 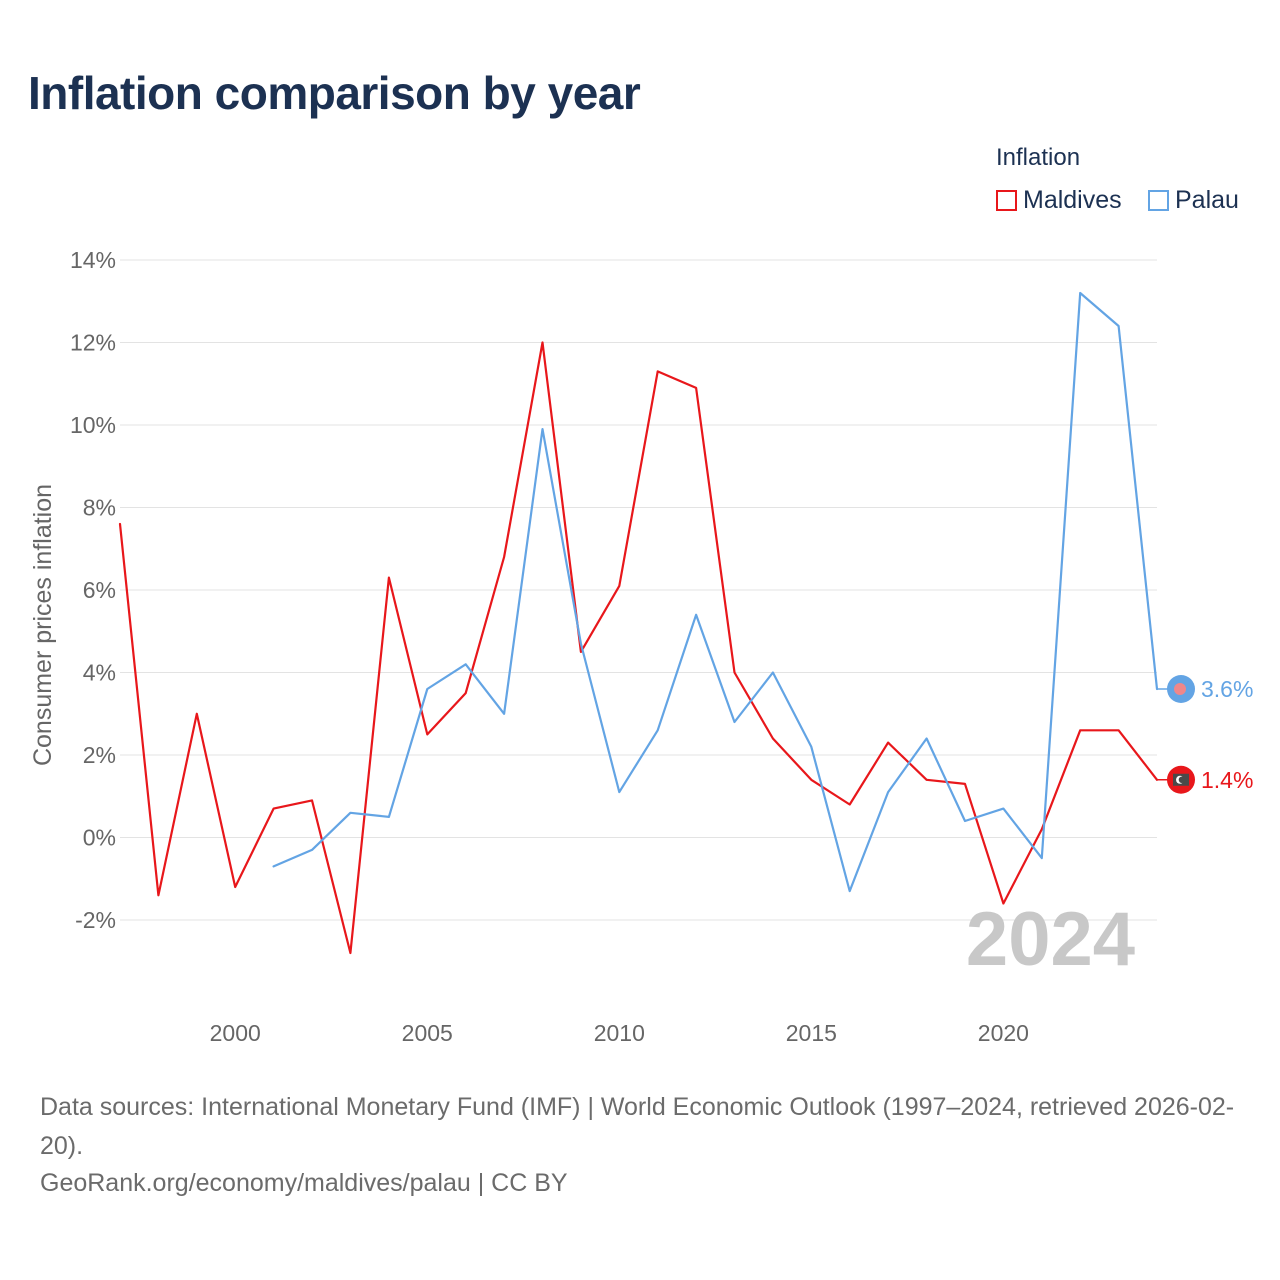 What do you see at coordinates (427, 1033) in the screenshot?
I see `x-tick-label: 2005` at bounding box center [427, 1033].